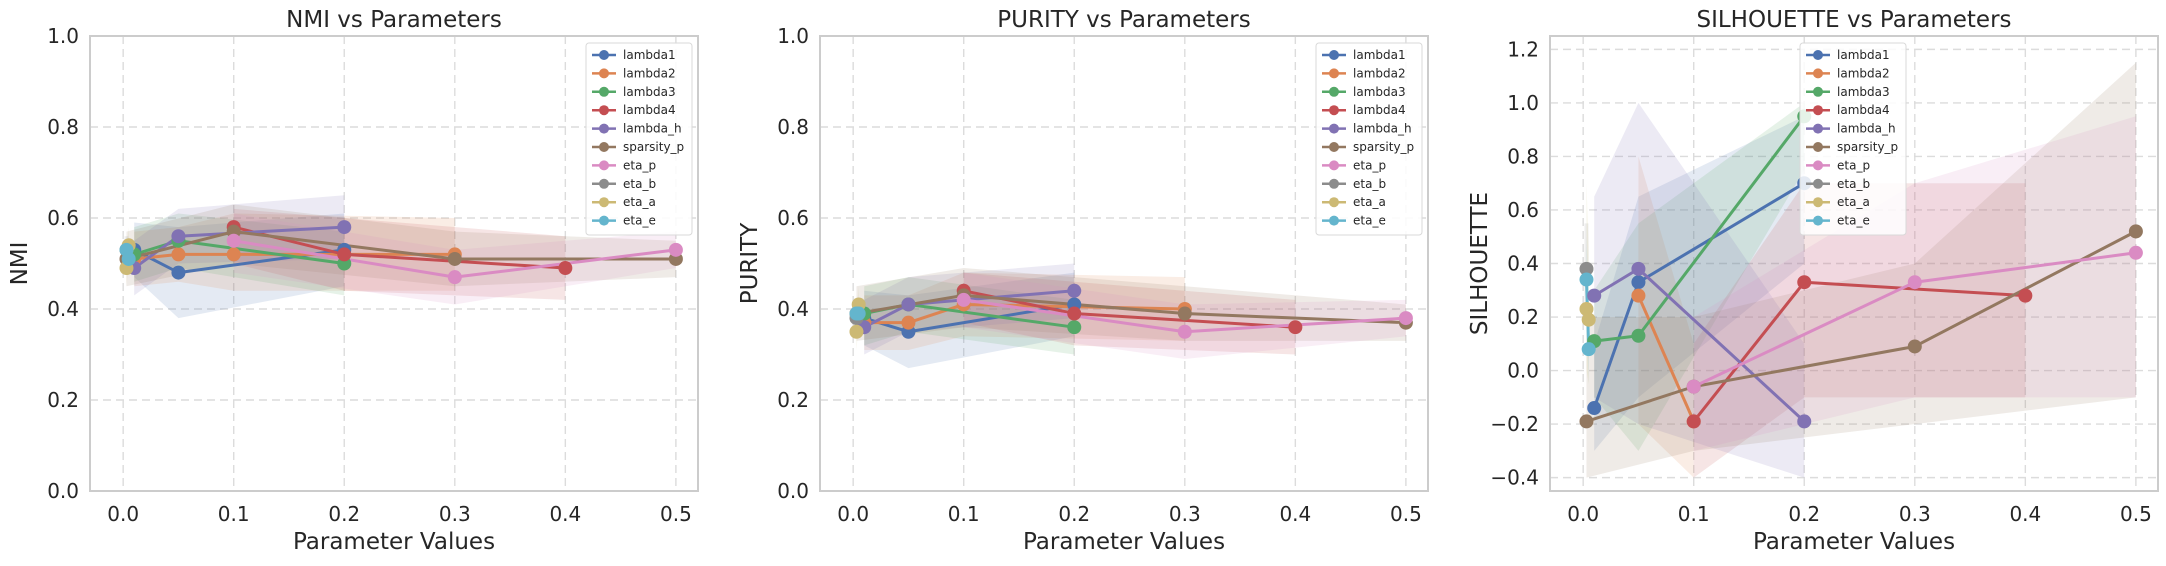  Describe the element at coordinates (2136, 514) in the screenshot. I see `chart-3-x-tick-label: 0.5` at that location.